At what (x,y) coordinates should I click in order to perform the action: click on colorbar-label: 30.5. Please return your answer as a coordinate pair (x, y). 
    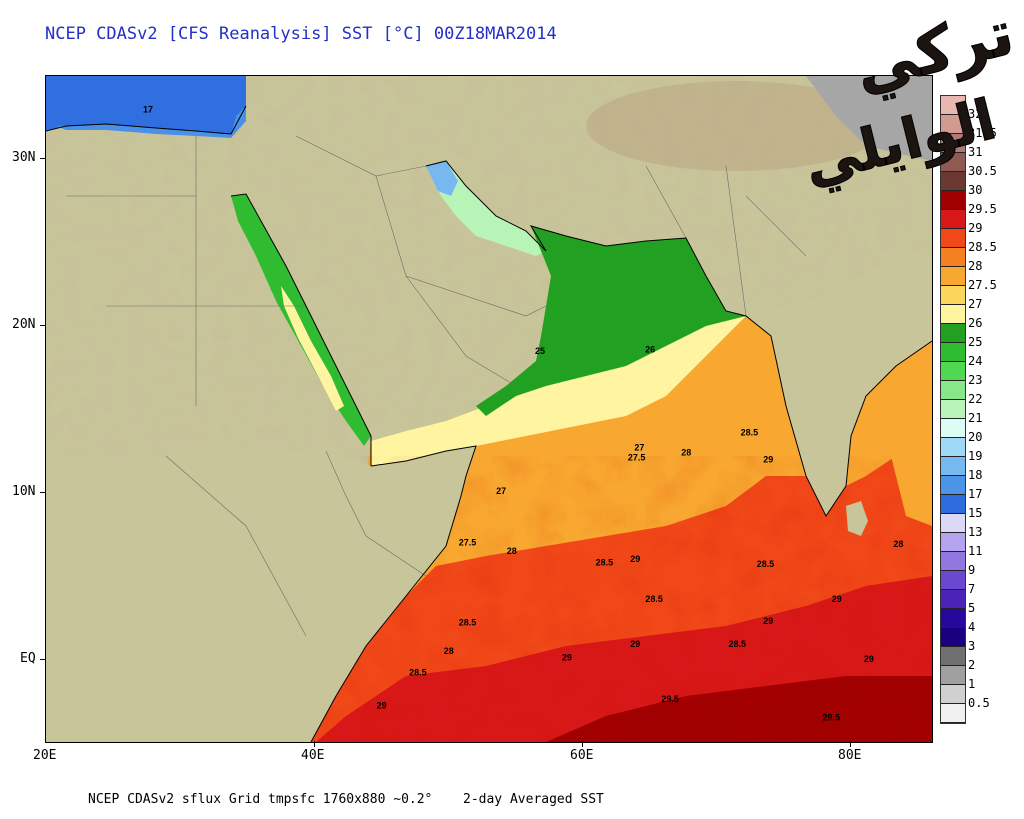
    Looking at the image, I should click on (982, 171).